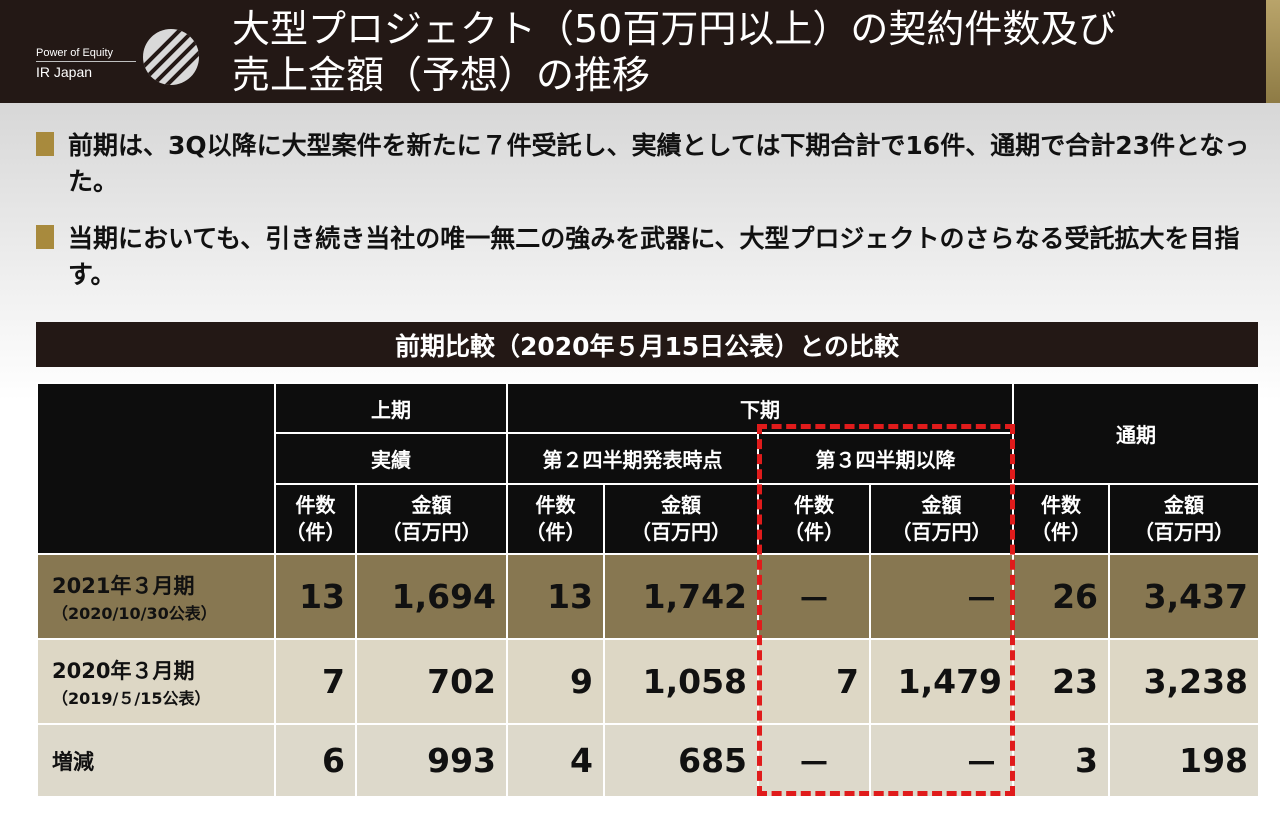 The height and width of the screenshot is (824, 1280). I want to click on page-title: 大型プロジェクト（50百万円以上）の契約件数及び 売上金額（予想）の推移, so click(674, 52).